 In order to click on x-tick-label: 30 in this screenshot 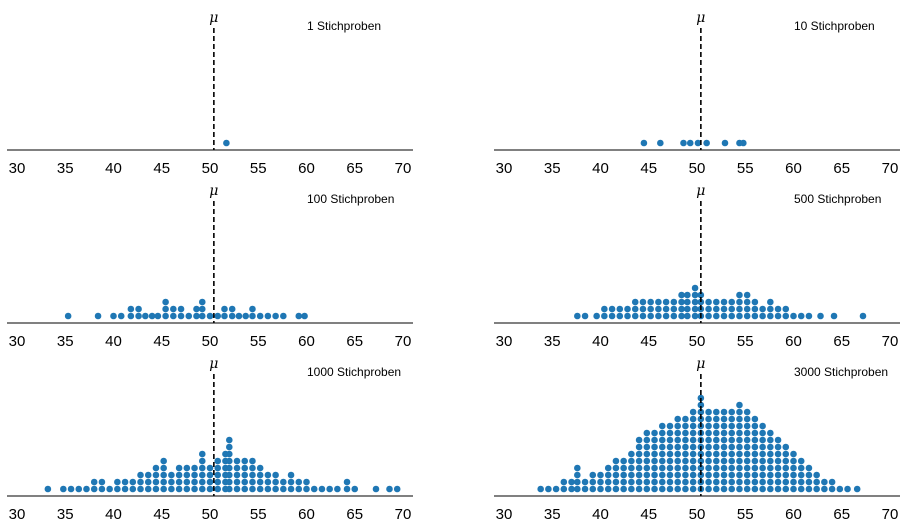, I will do `click(17, 341)`.